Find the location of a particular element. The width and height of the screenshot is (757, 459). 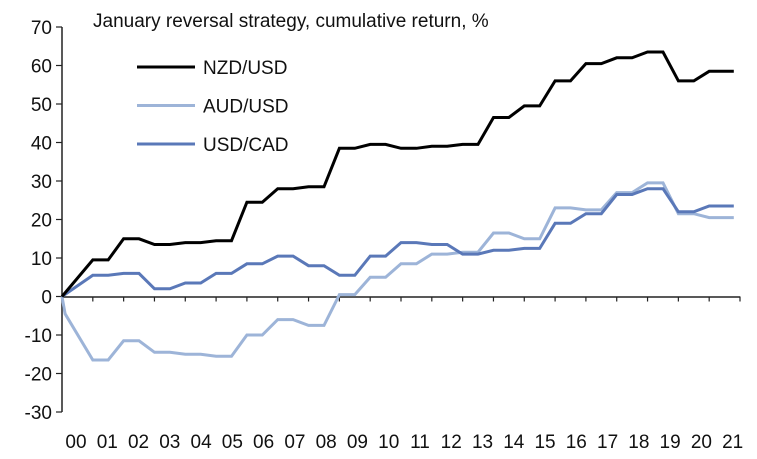

y-tick-label: -30 is located at coordinates (38, 413).